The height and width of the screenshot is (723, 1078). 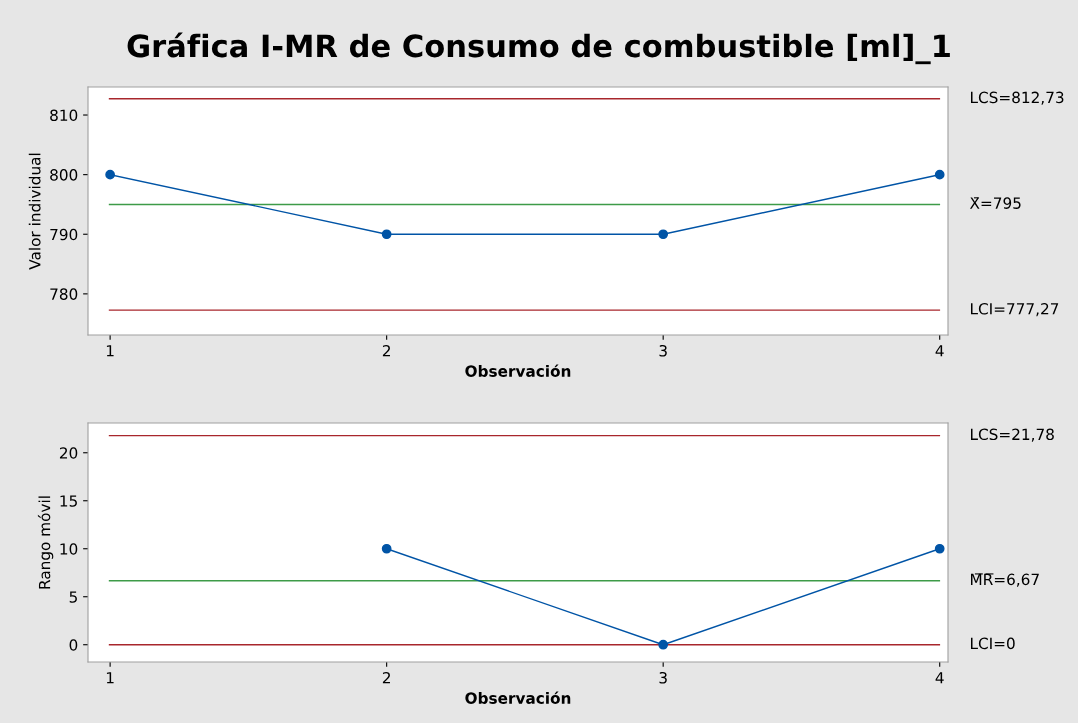 What do you see at coordinates (68, 453) in the screenshot?
I see `y-tick-label: 20` at bounding box center [68, 453].